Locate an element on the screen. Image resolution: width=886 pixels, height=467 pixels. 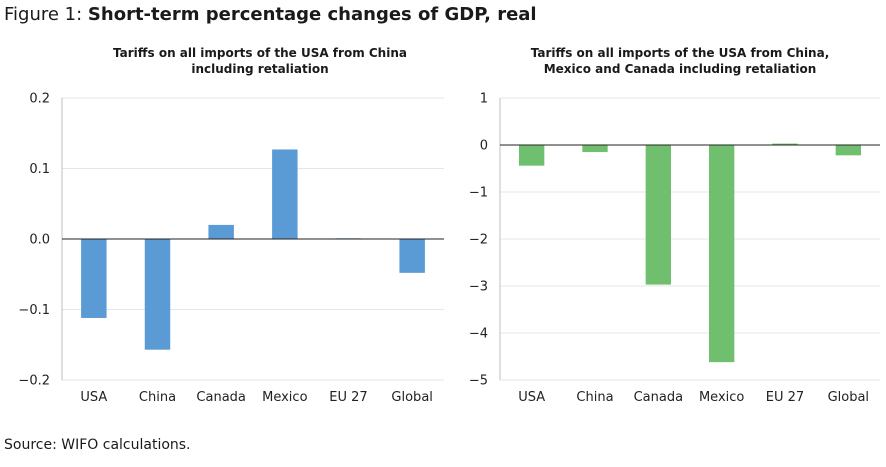
left-y-tick-label: 0.2 is located at coordinates (39, 99).